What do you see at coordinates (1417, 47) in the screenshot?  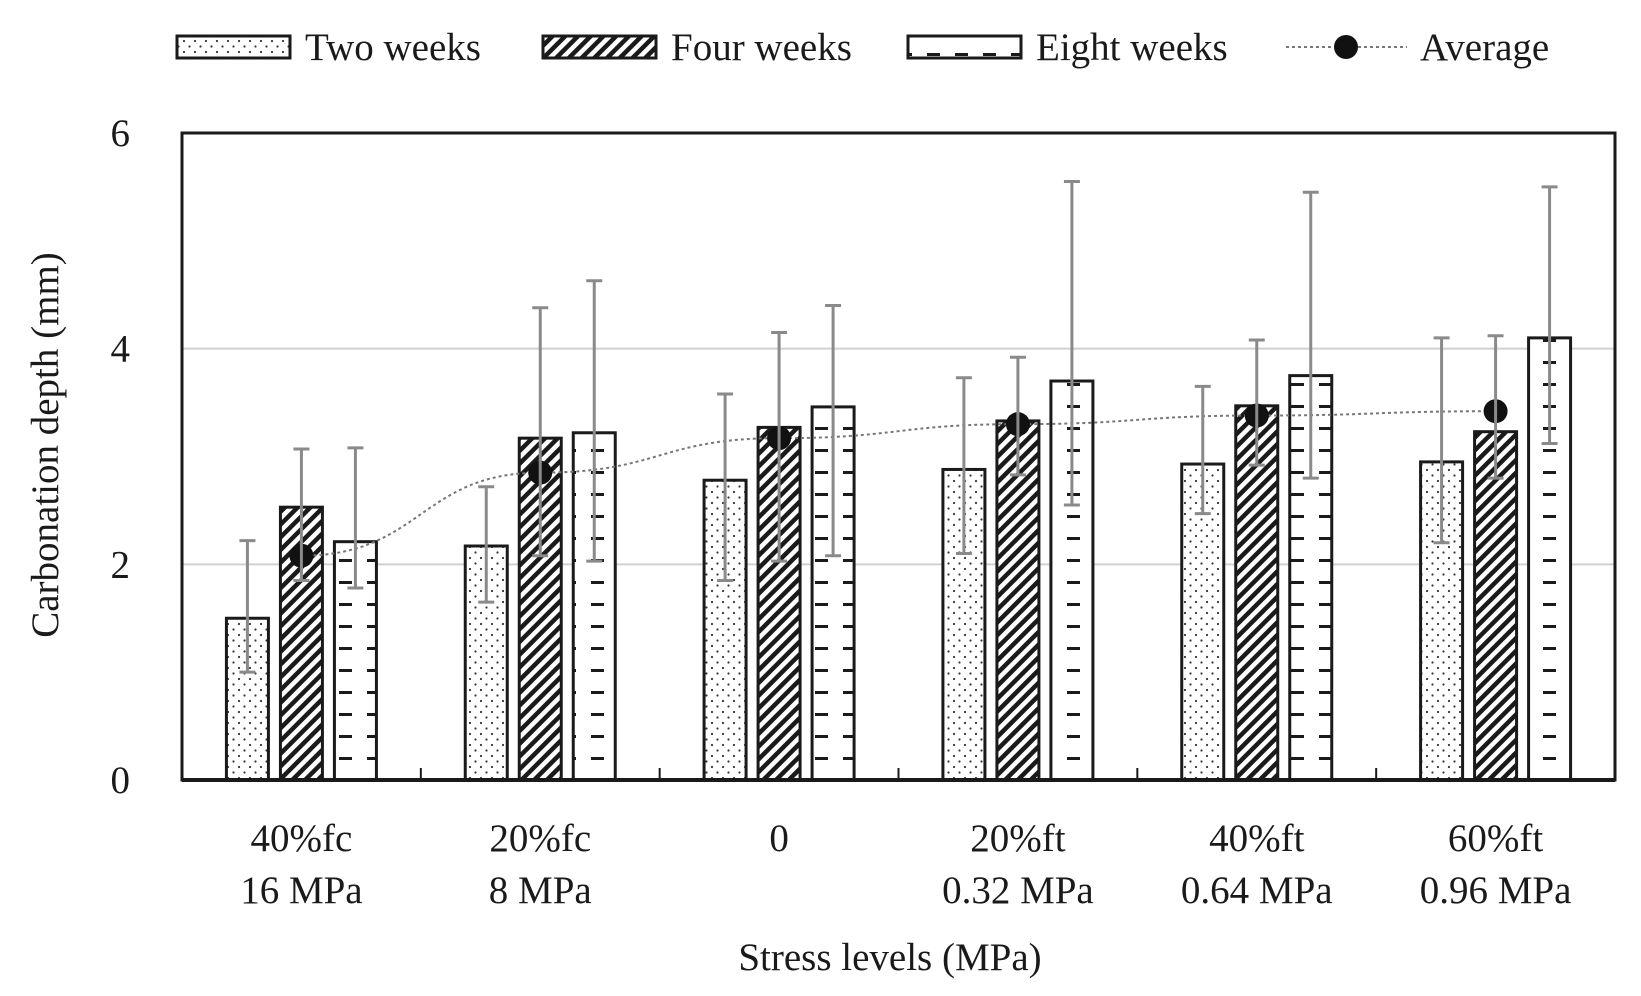 I see `legend-item: Average` at bounding box center [1417, 47].